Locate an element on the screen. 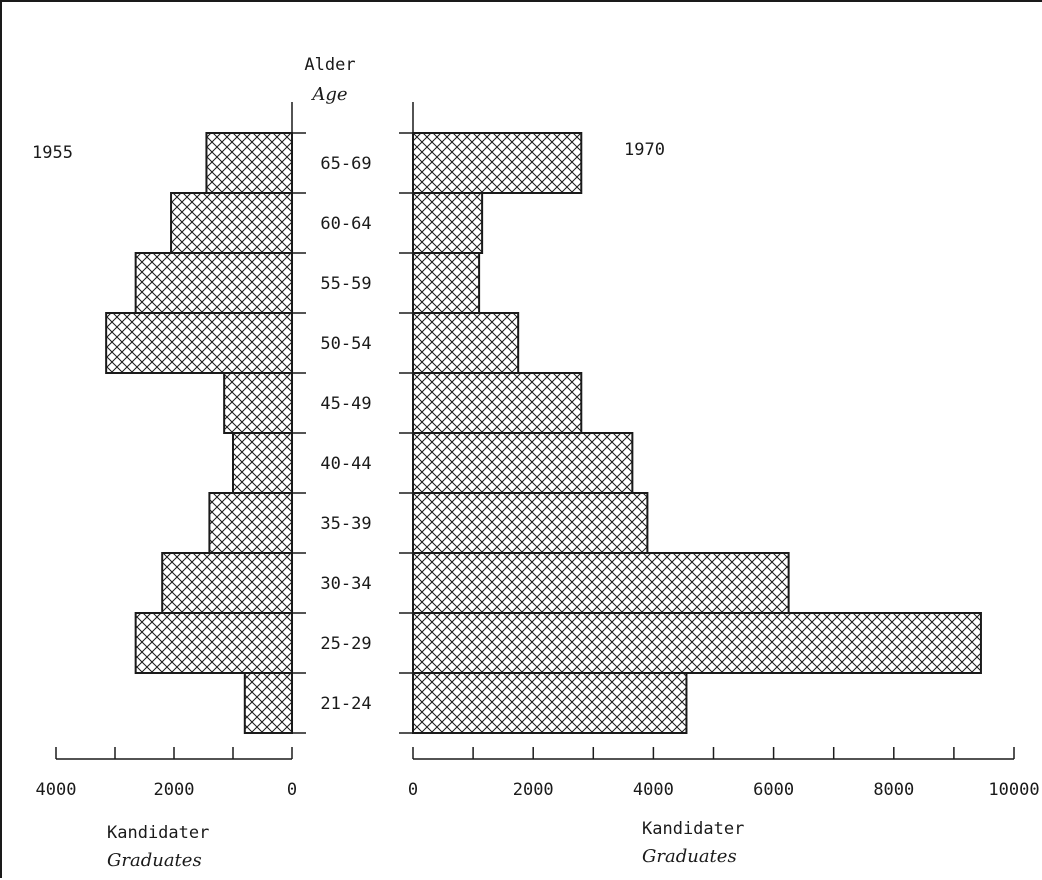 The height and width of the screenshot is (880, 1042). right-x-tick-label: 0 is located at coordinates (413, 790).